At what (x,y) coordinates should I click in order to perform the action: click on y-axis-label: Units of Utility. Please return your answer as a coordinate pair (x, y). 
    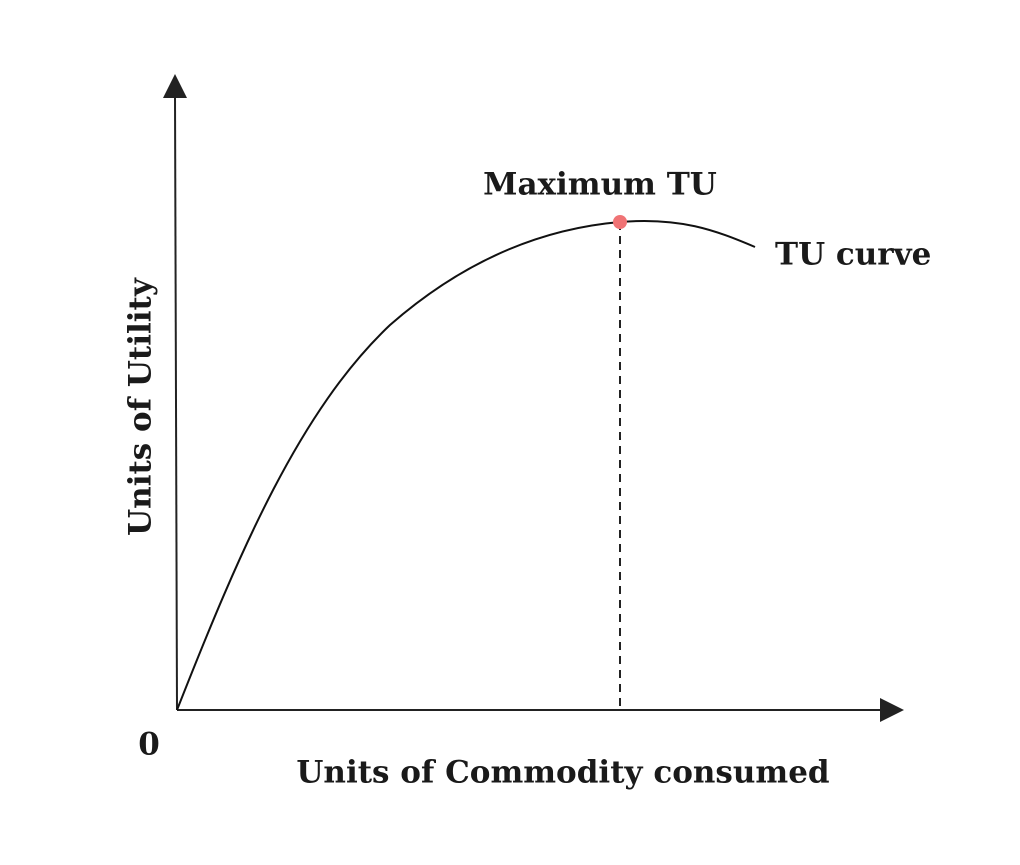
    Looking at the image, I should click on (141, 406).